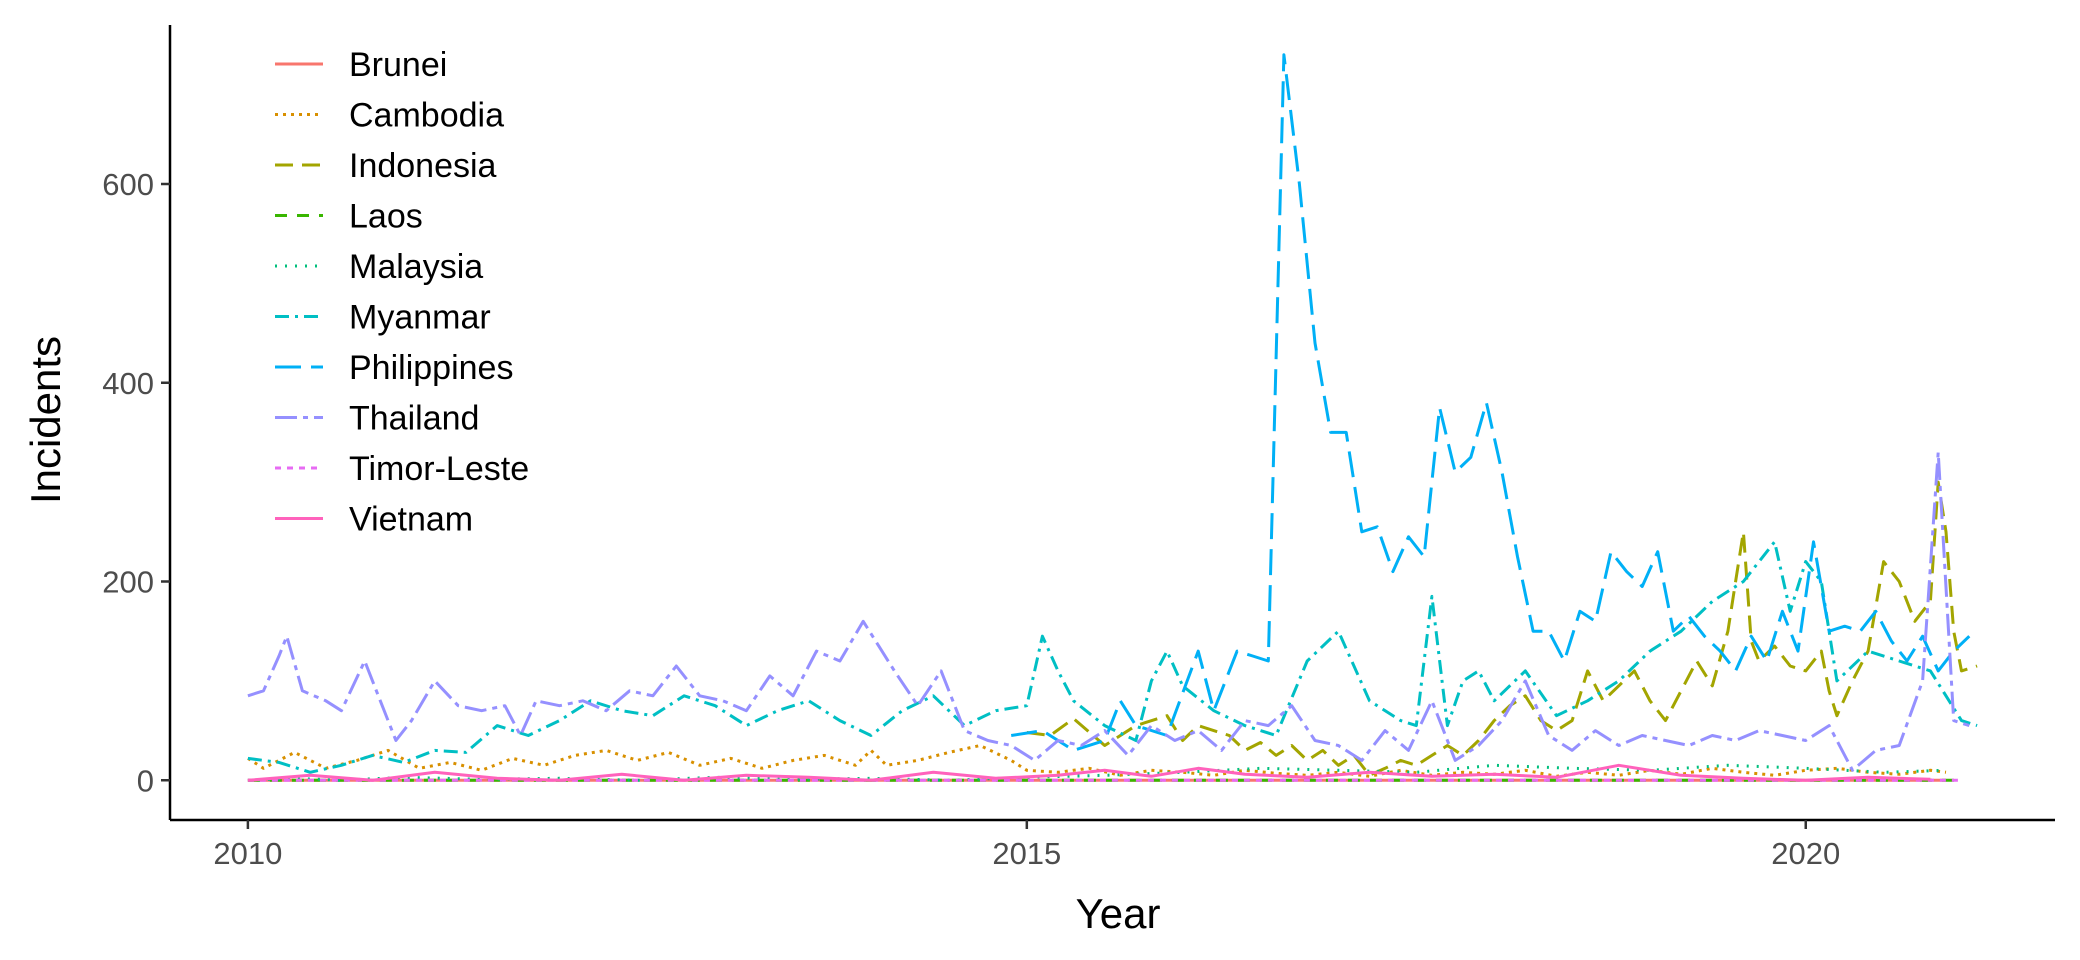  What do you see at coordinates (128, 383) in the screenshot?
I see `y-tick-label: 400` at bounding box center [128, 383].